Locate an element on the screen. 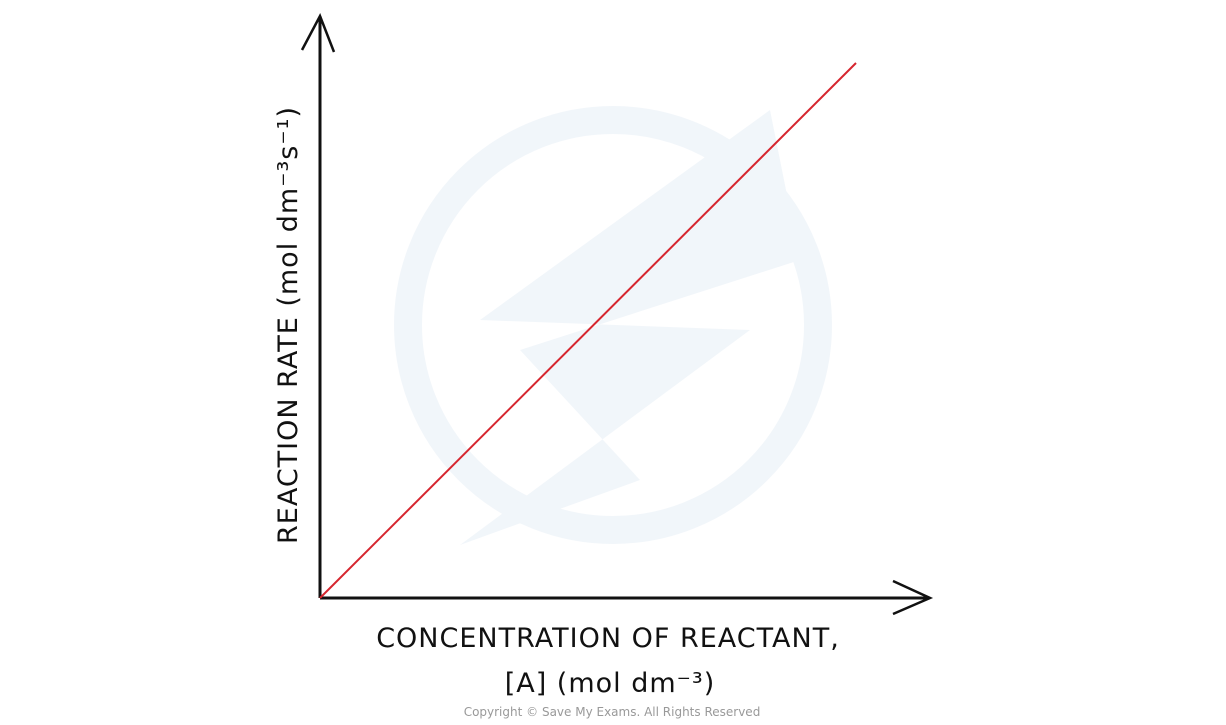  y-axis-label: REACTION RATE (mol dm⁻³s⁻¹) is located at coordinates (288, 325).